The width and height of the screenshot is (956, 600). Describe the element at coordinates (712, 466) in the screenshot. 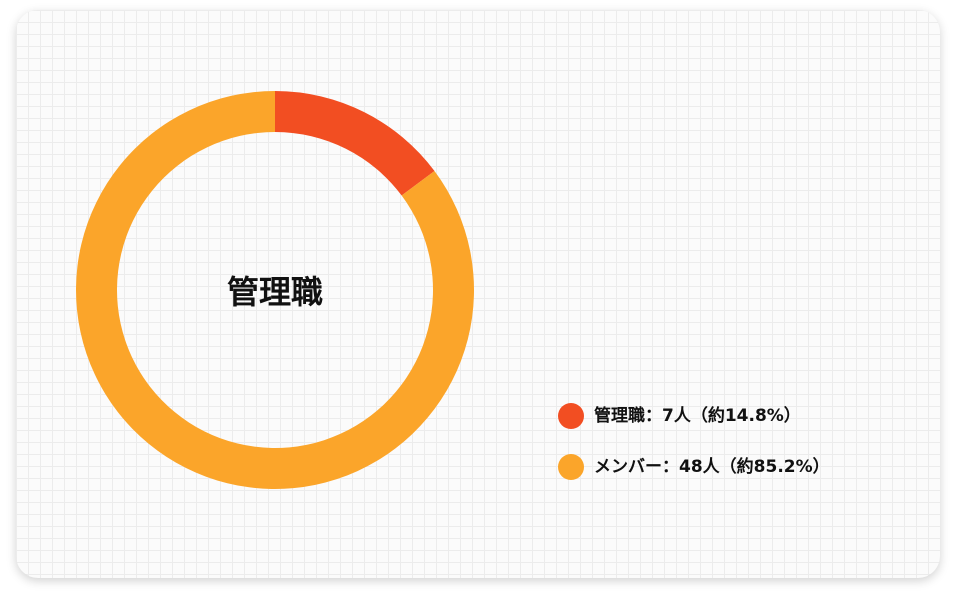

I see `legend-label: メンバー：48人（約85.2%）` at that location.